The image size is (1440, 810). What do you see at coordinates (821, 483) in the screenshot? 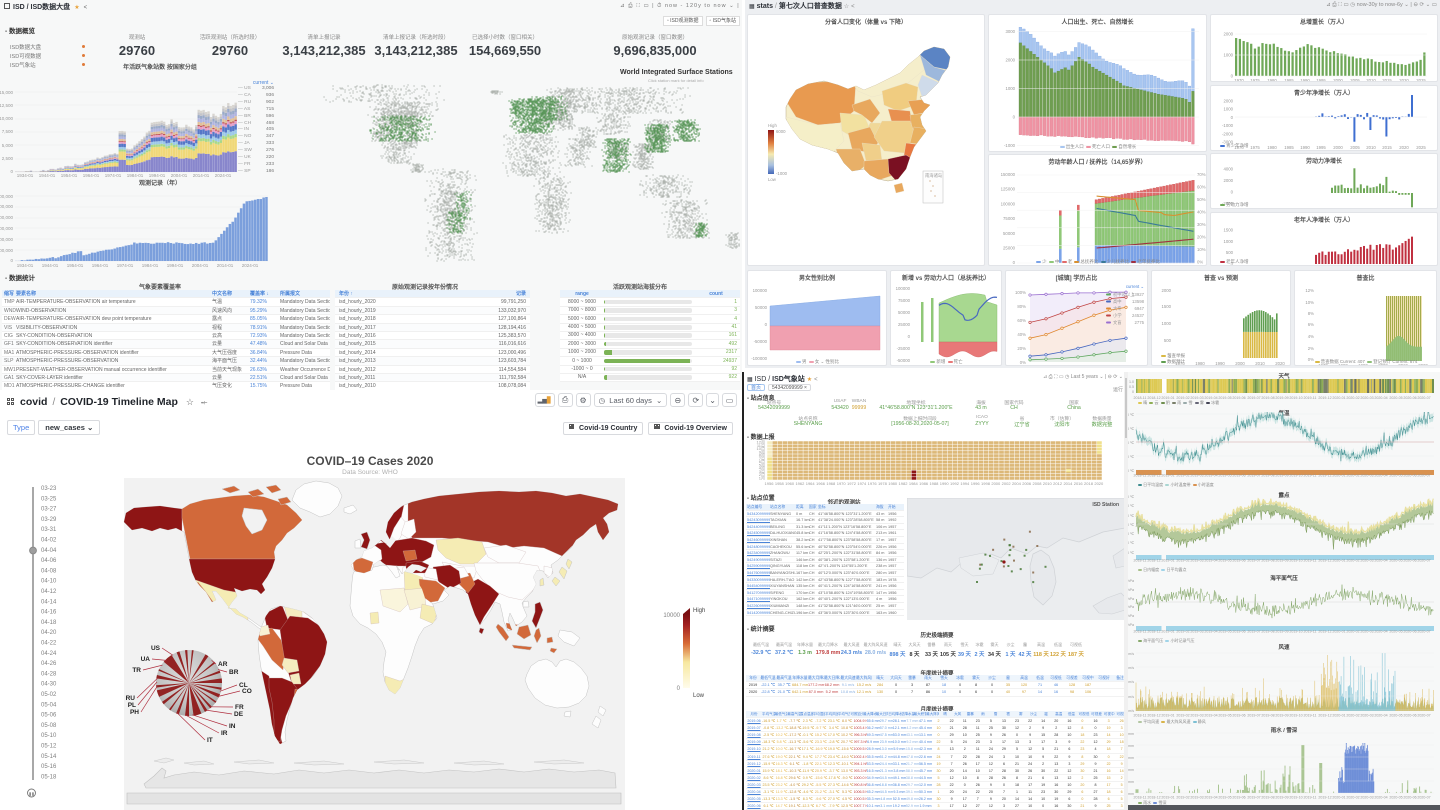
I see `svg-text: 1966` at bounding box center [821, 483].